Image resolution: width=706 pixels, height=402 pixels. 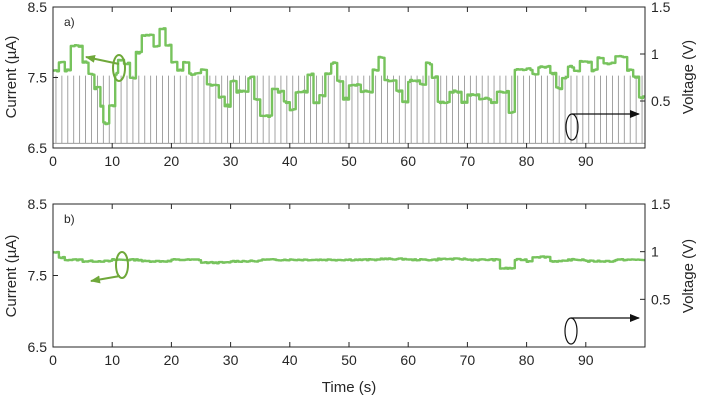 I want to click on panel-b-current-ellipse-icon, so click(x=122, y=265).